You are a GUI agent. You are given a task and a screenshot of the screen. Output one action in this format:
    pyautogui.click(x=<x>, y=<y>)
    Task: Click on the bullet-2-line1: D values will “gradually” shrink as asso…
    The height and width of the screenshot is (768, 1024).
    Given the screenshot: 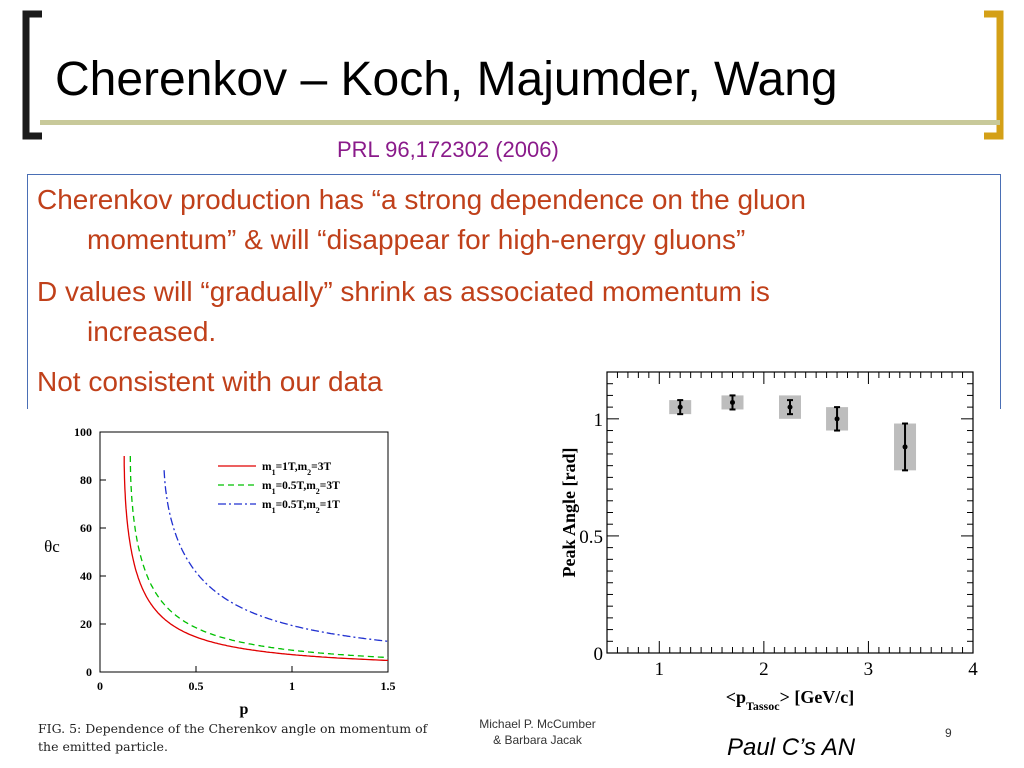 What is the action you would take?
    pyautogui.click(x=403, y=291)
    